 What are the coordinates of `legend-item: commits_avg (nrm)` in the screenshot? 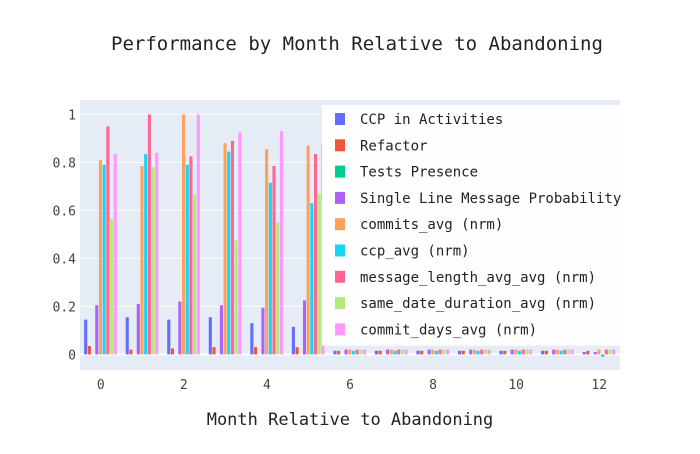 It's located at (419, 225).